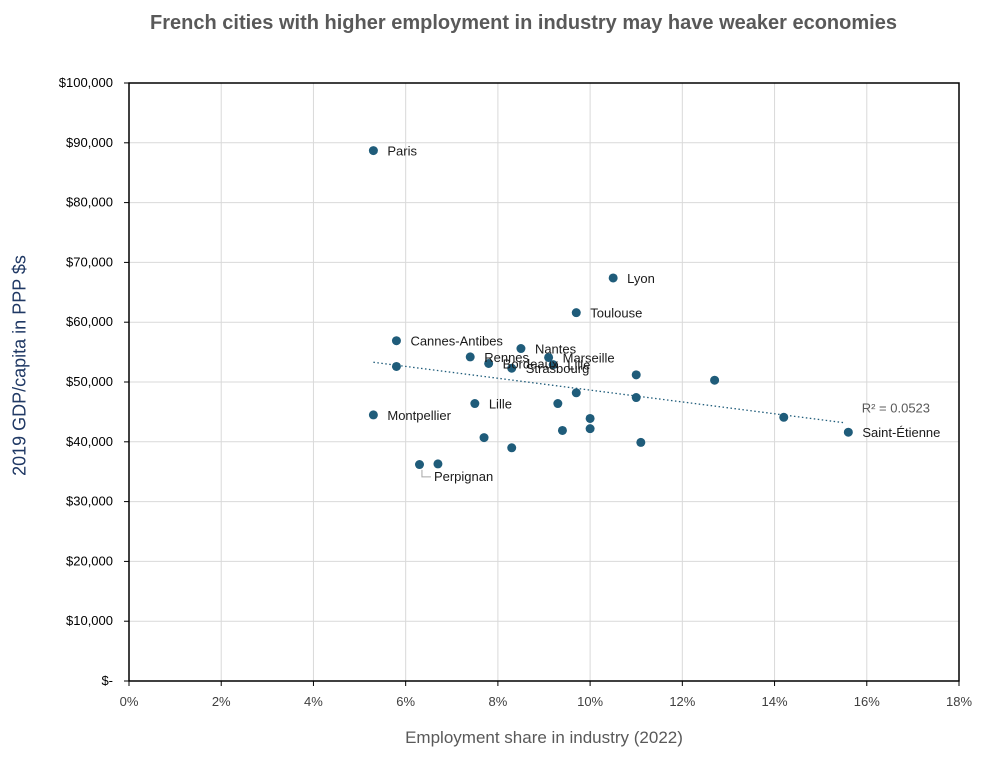 The image size is (989, 761). I want to click on y-tick-label: $100,000, so click(86, 82).